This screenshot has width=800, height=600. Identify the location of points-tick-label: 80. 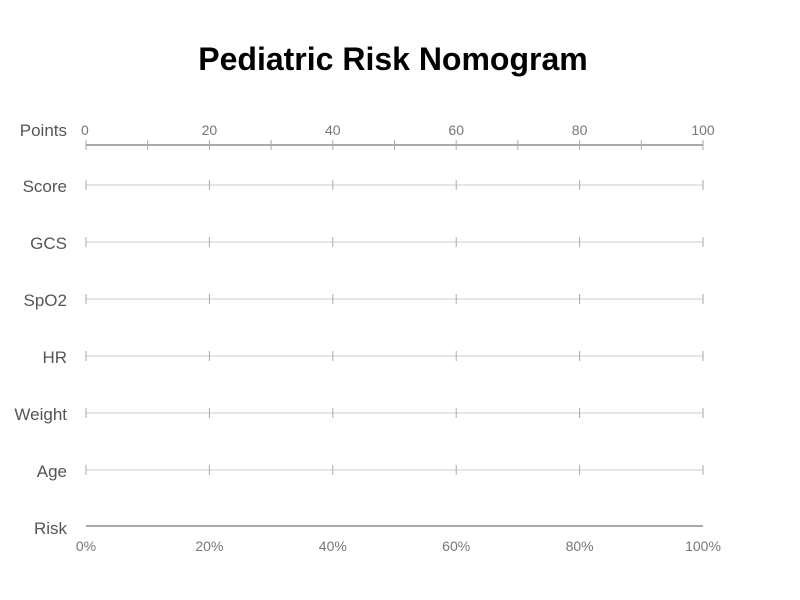
(580, 130).